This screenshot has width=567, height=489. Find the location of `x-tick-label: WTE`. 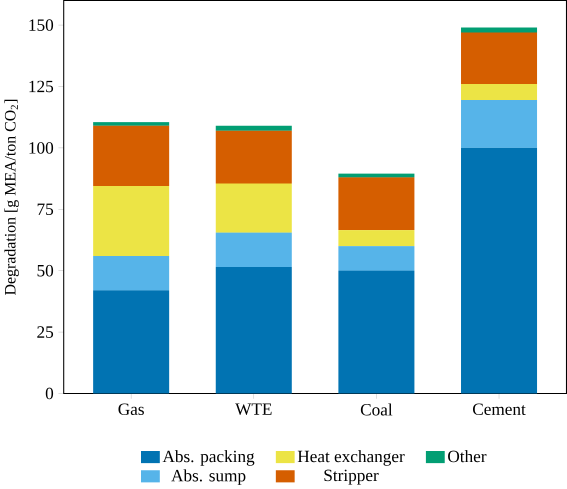

x-tick-label: WTE is located at coordinates (253, 410).